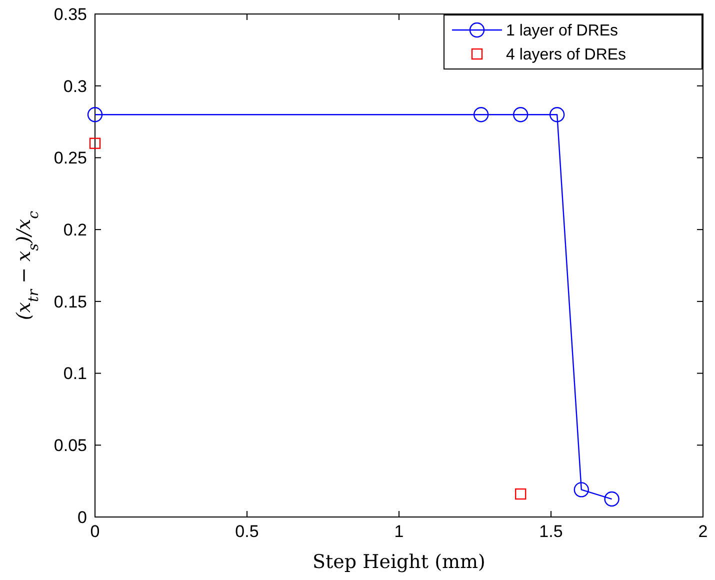 This screenshot has height=580, width=715. Describe the element at coordinates (247, 531) in the screenshot. I see `x-tick-label: 0.5` at that location.